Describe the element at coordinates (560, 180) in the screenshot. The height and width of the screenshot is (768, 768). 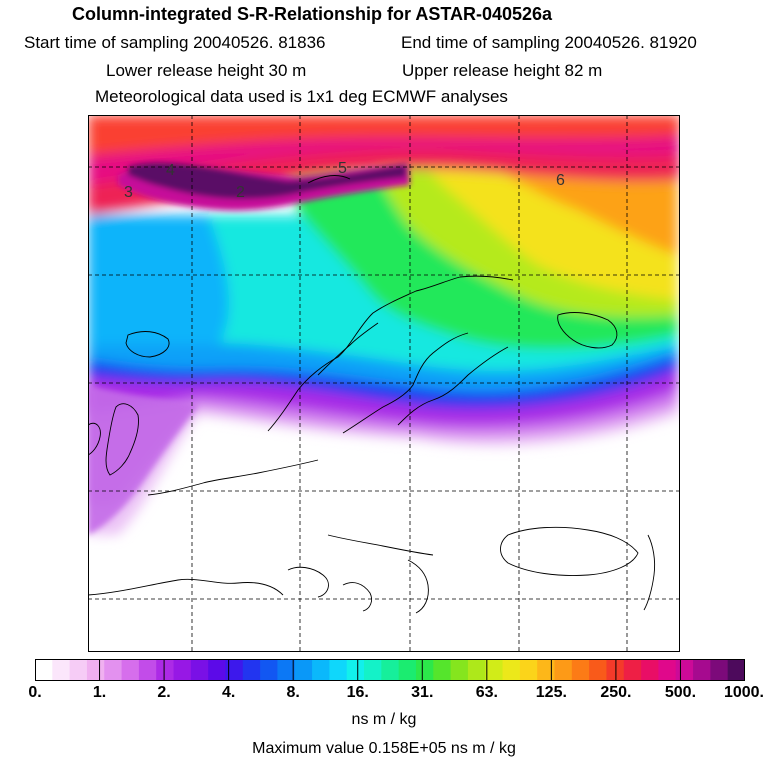
I see `trajectory-label-6: 6` at that location.